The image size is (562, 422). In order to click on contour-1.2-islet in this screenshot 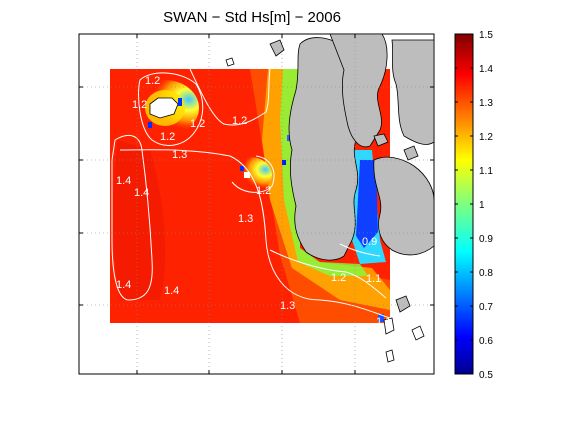, I will do `click(253, 174)`.